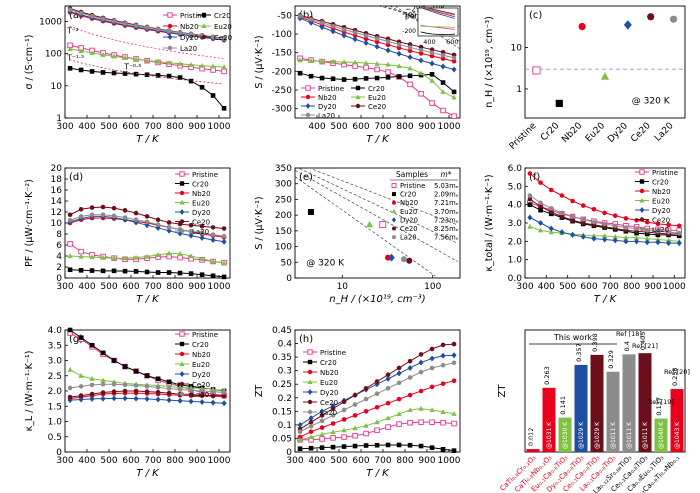  Describe the element at coordinates (517, 48) in the screenshot. I see `y-tick-label: 10` at that location.